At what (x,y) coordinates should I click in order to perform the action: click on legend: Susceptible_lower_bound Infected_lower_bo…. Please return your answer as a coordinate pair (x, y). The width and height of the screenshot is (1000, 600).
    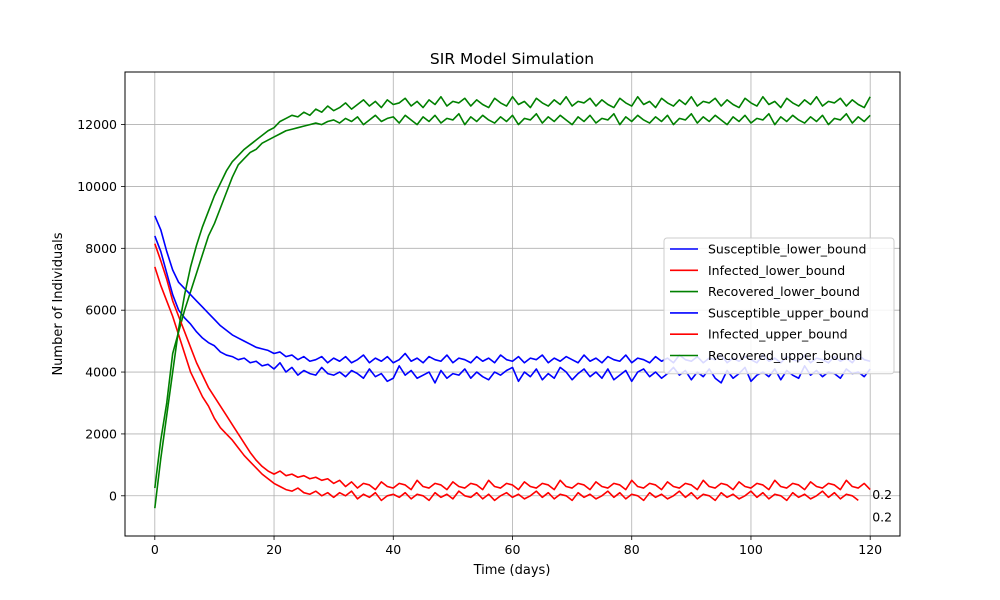
    Looking at the image, I should click on (779, 306).